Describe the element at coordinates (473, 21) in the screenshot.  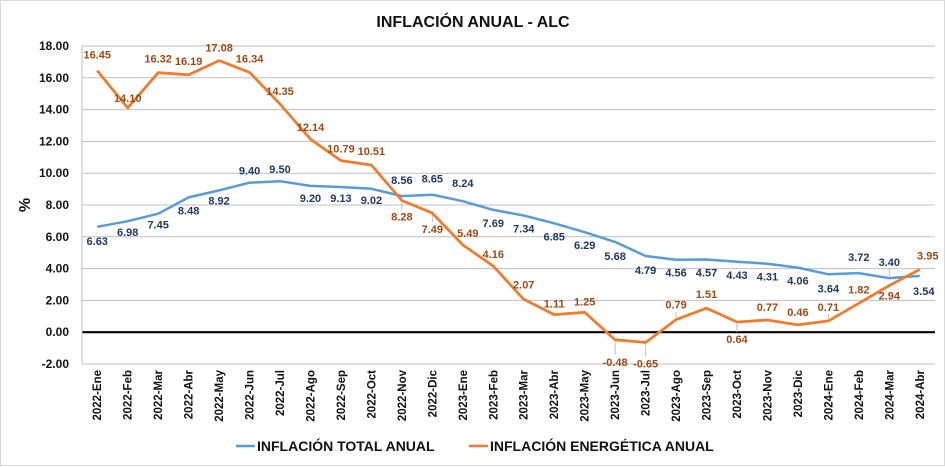
I see `chart-title: INFLACIÓN ANUAL - ALC` at that location.